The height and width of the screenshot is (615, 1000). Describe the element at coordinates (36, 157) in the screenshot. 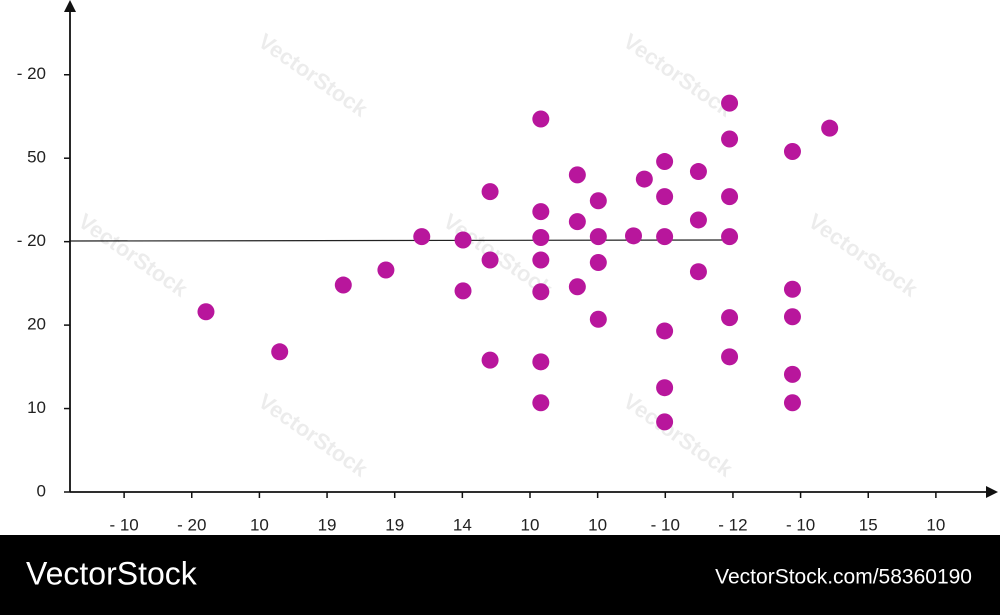

I see `y-tick-label: 50` at that location.